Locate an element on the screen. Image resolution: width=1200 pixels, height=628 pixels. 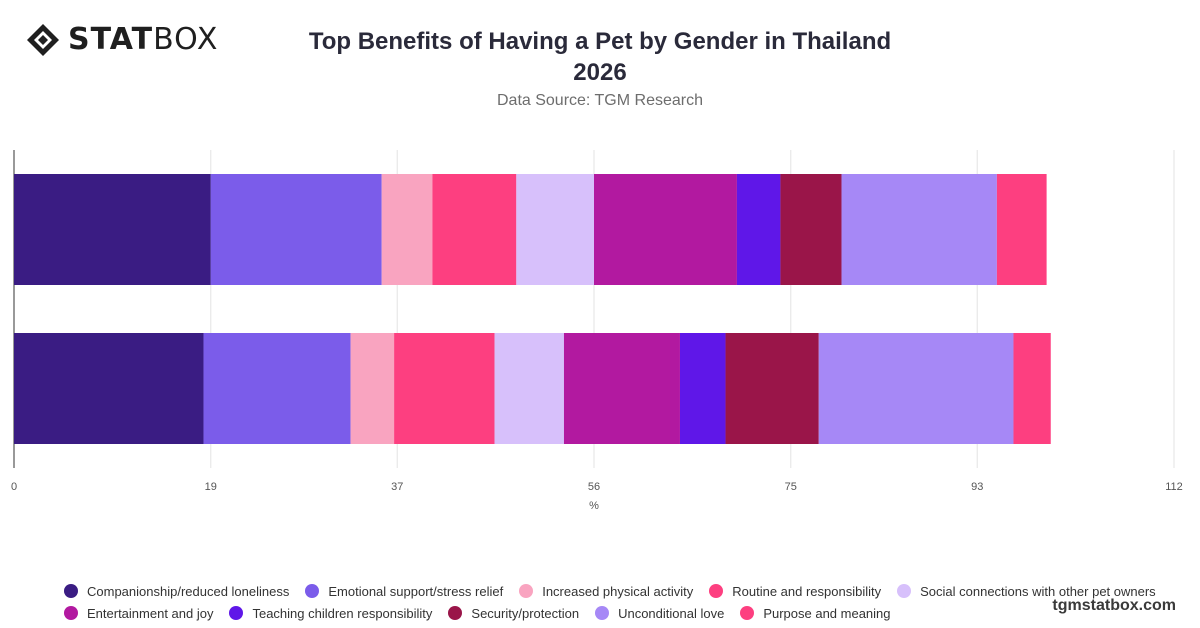
legend-item: Companionship/reduced loneliness is located at coordinates (176, 591).